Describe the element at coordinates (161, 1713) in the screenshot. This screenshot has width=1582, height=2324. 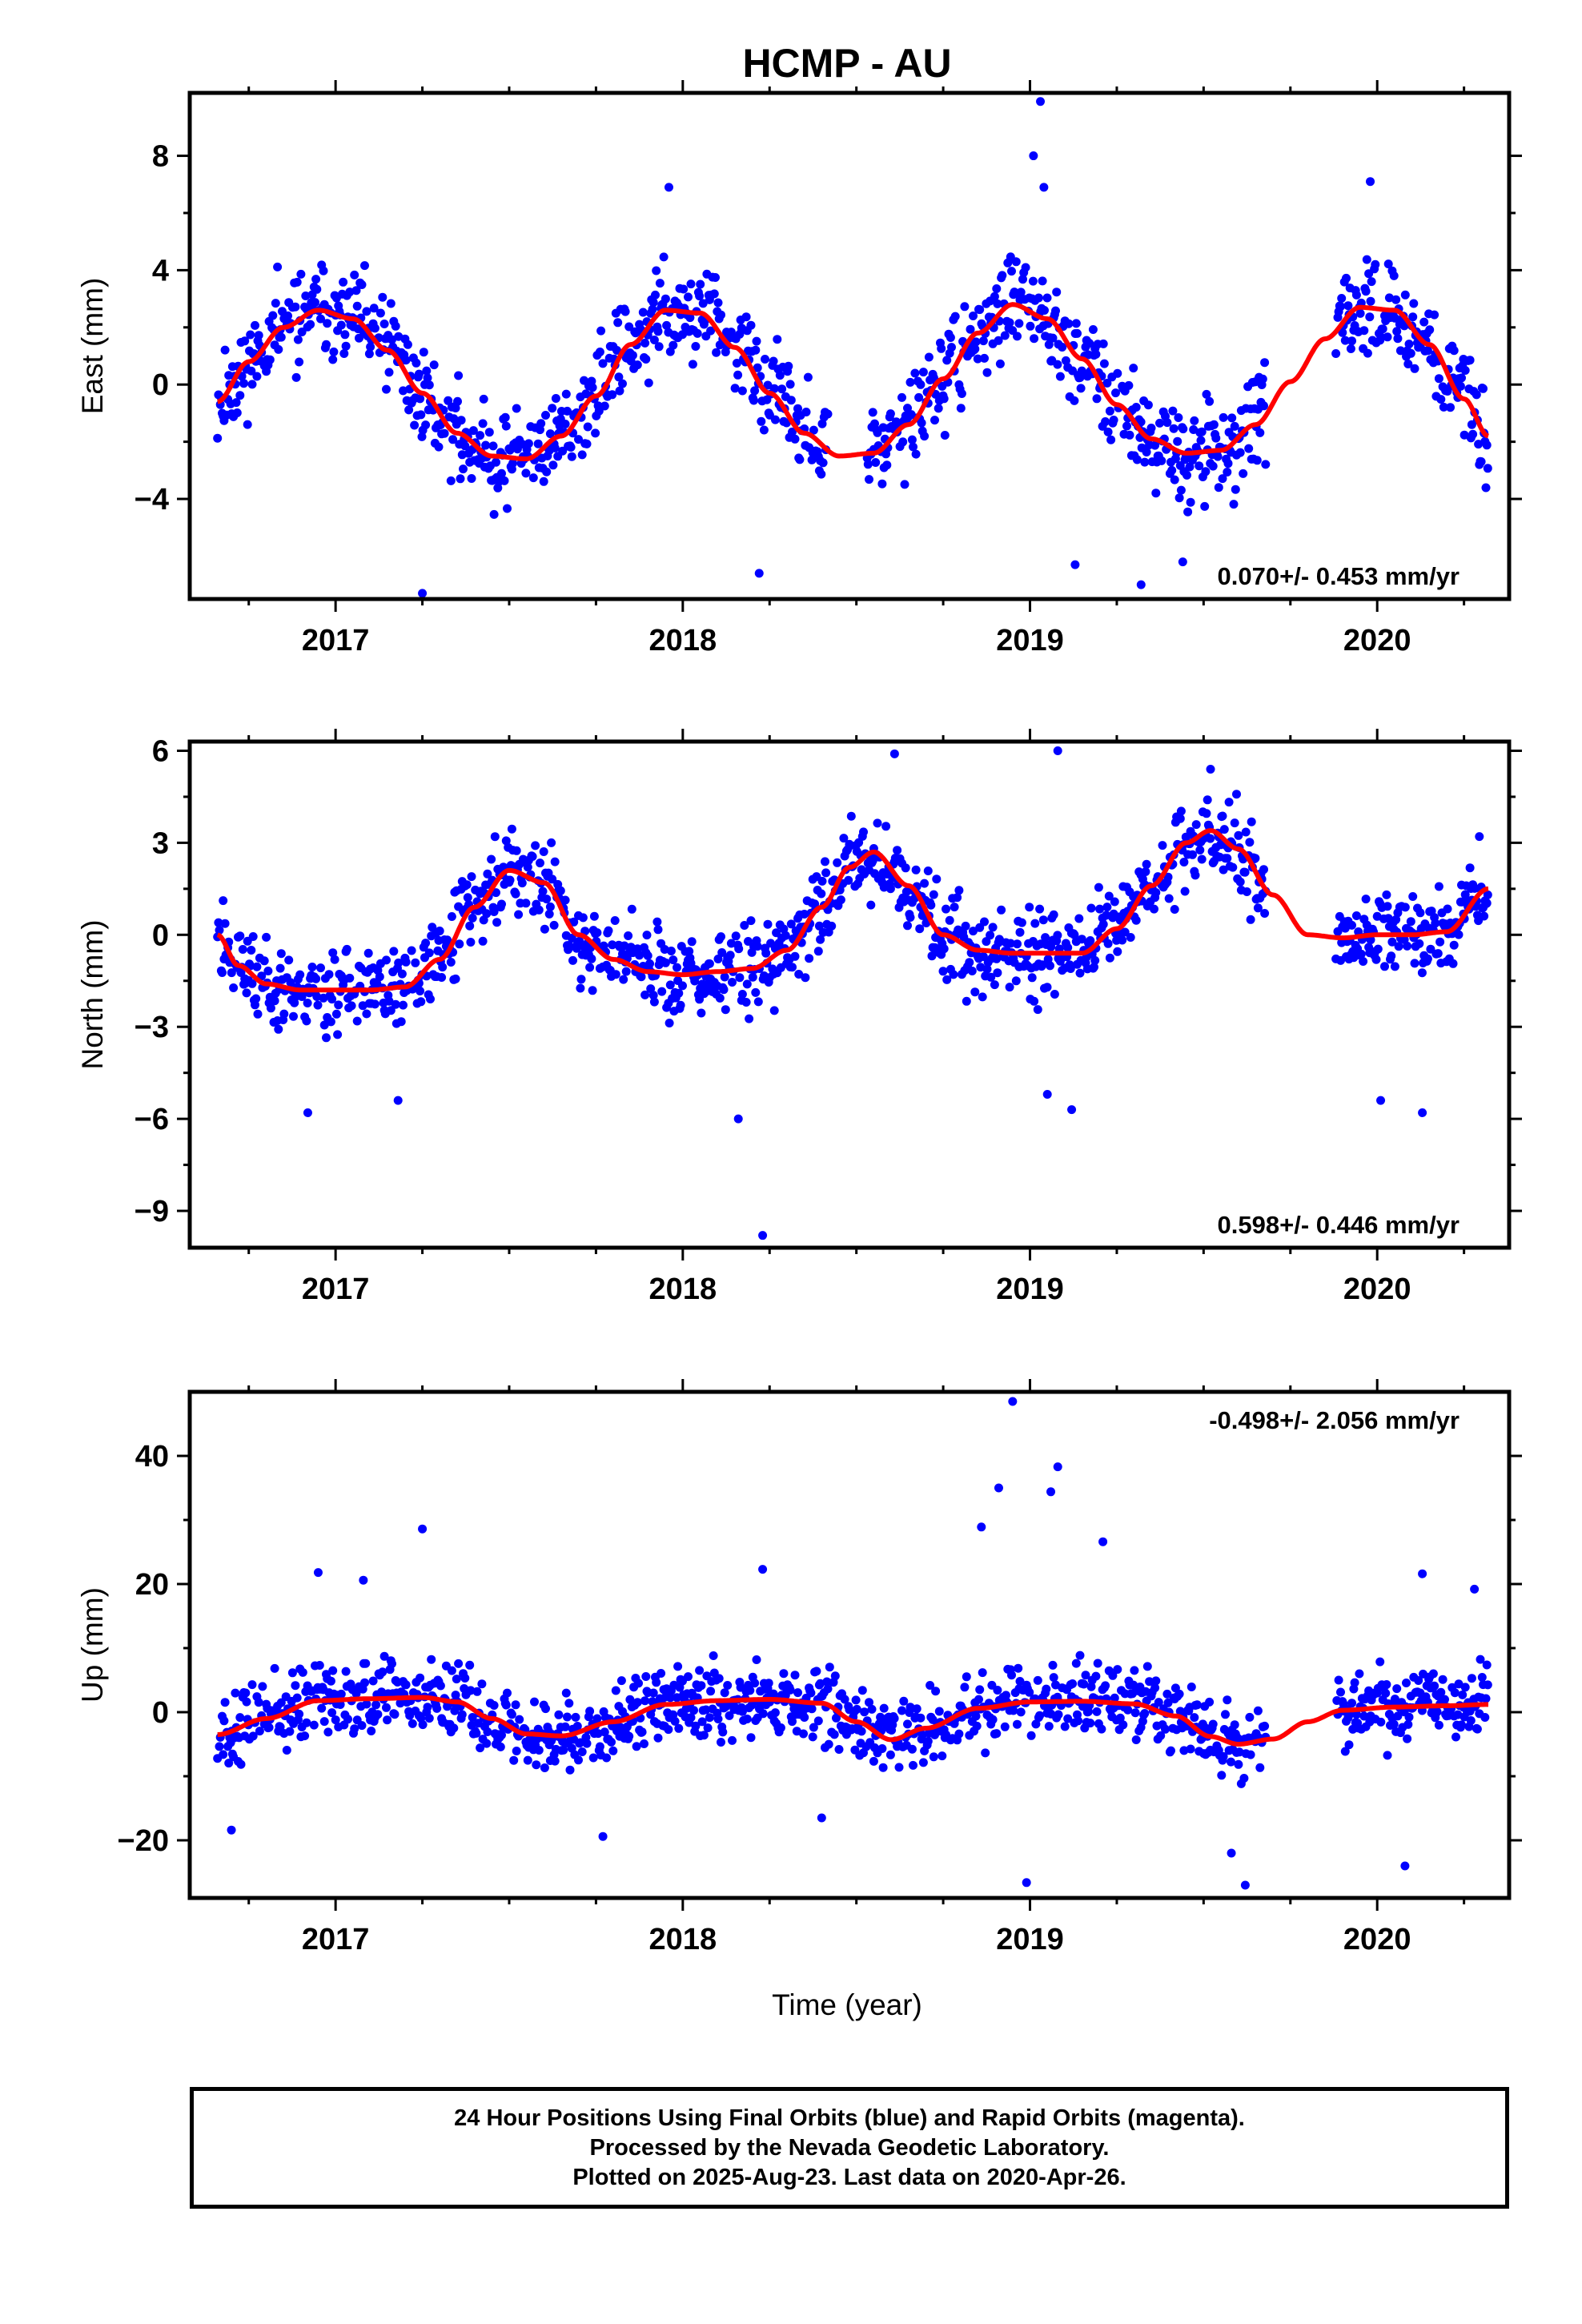
I see `y-tick-label: 0` at that location.